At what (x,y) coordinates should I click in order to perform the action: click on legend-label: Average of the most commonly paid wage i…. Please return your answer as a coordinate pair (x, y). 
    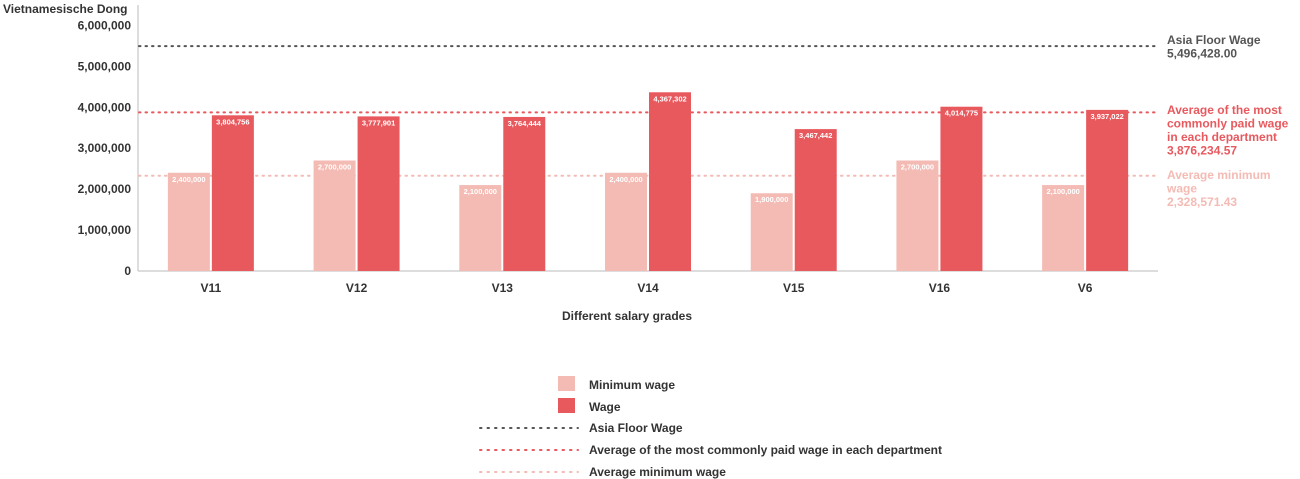
    Looking at the image, I should click on (765, 450).